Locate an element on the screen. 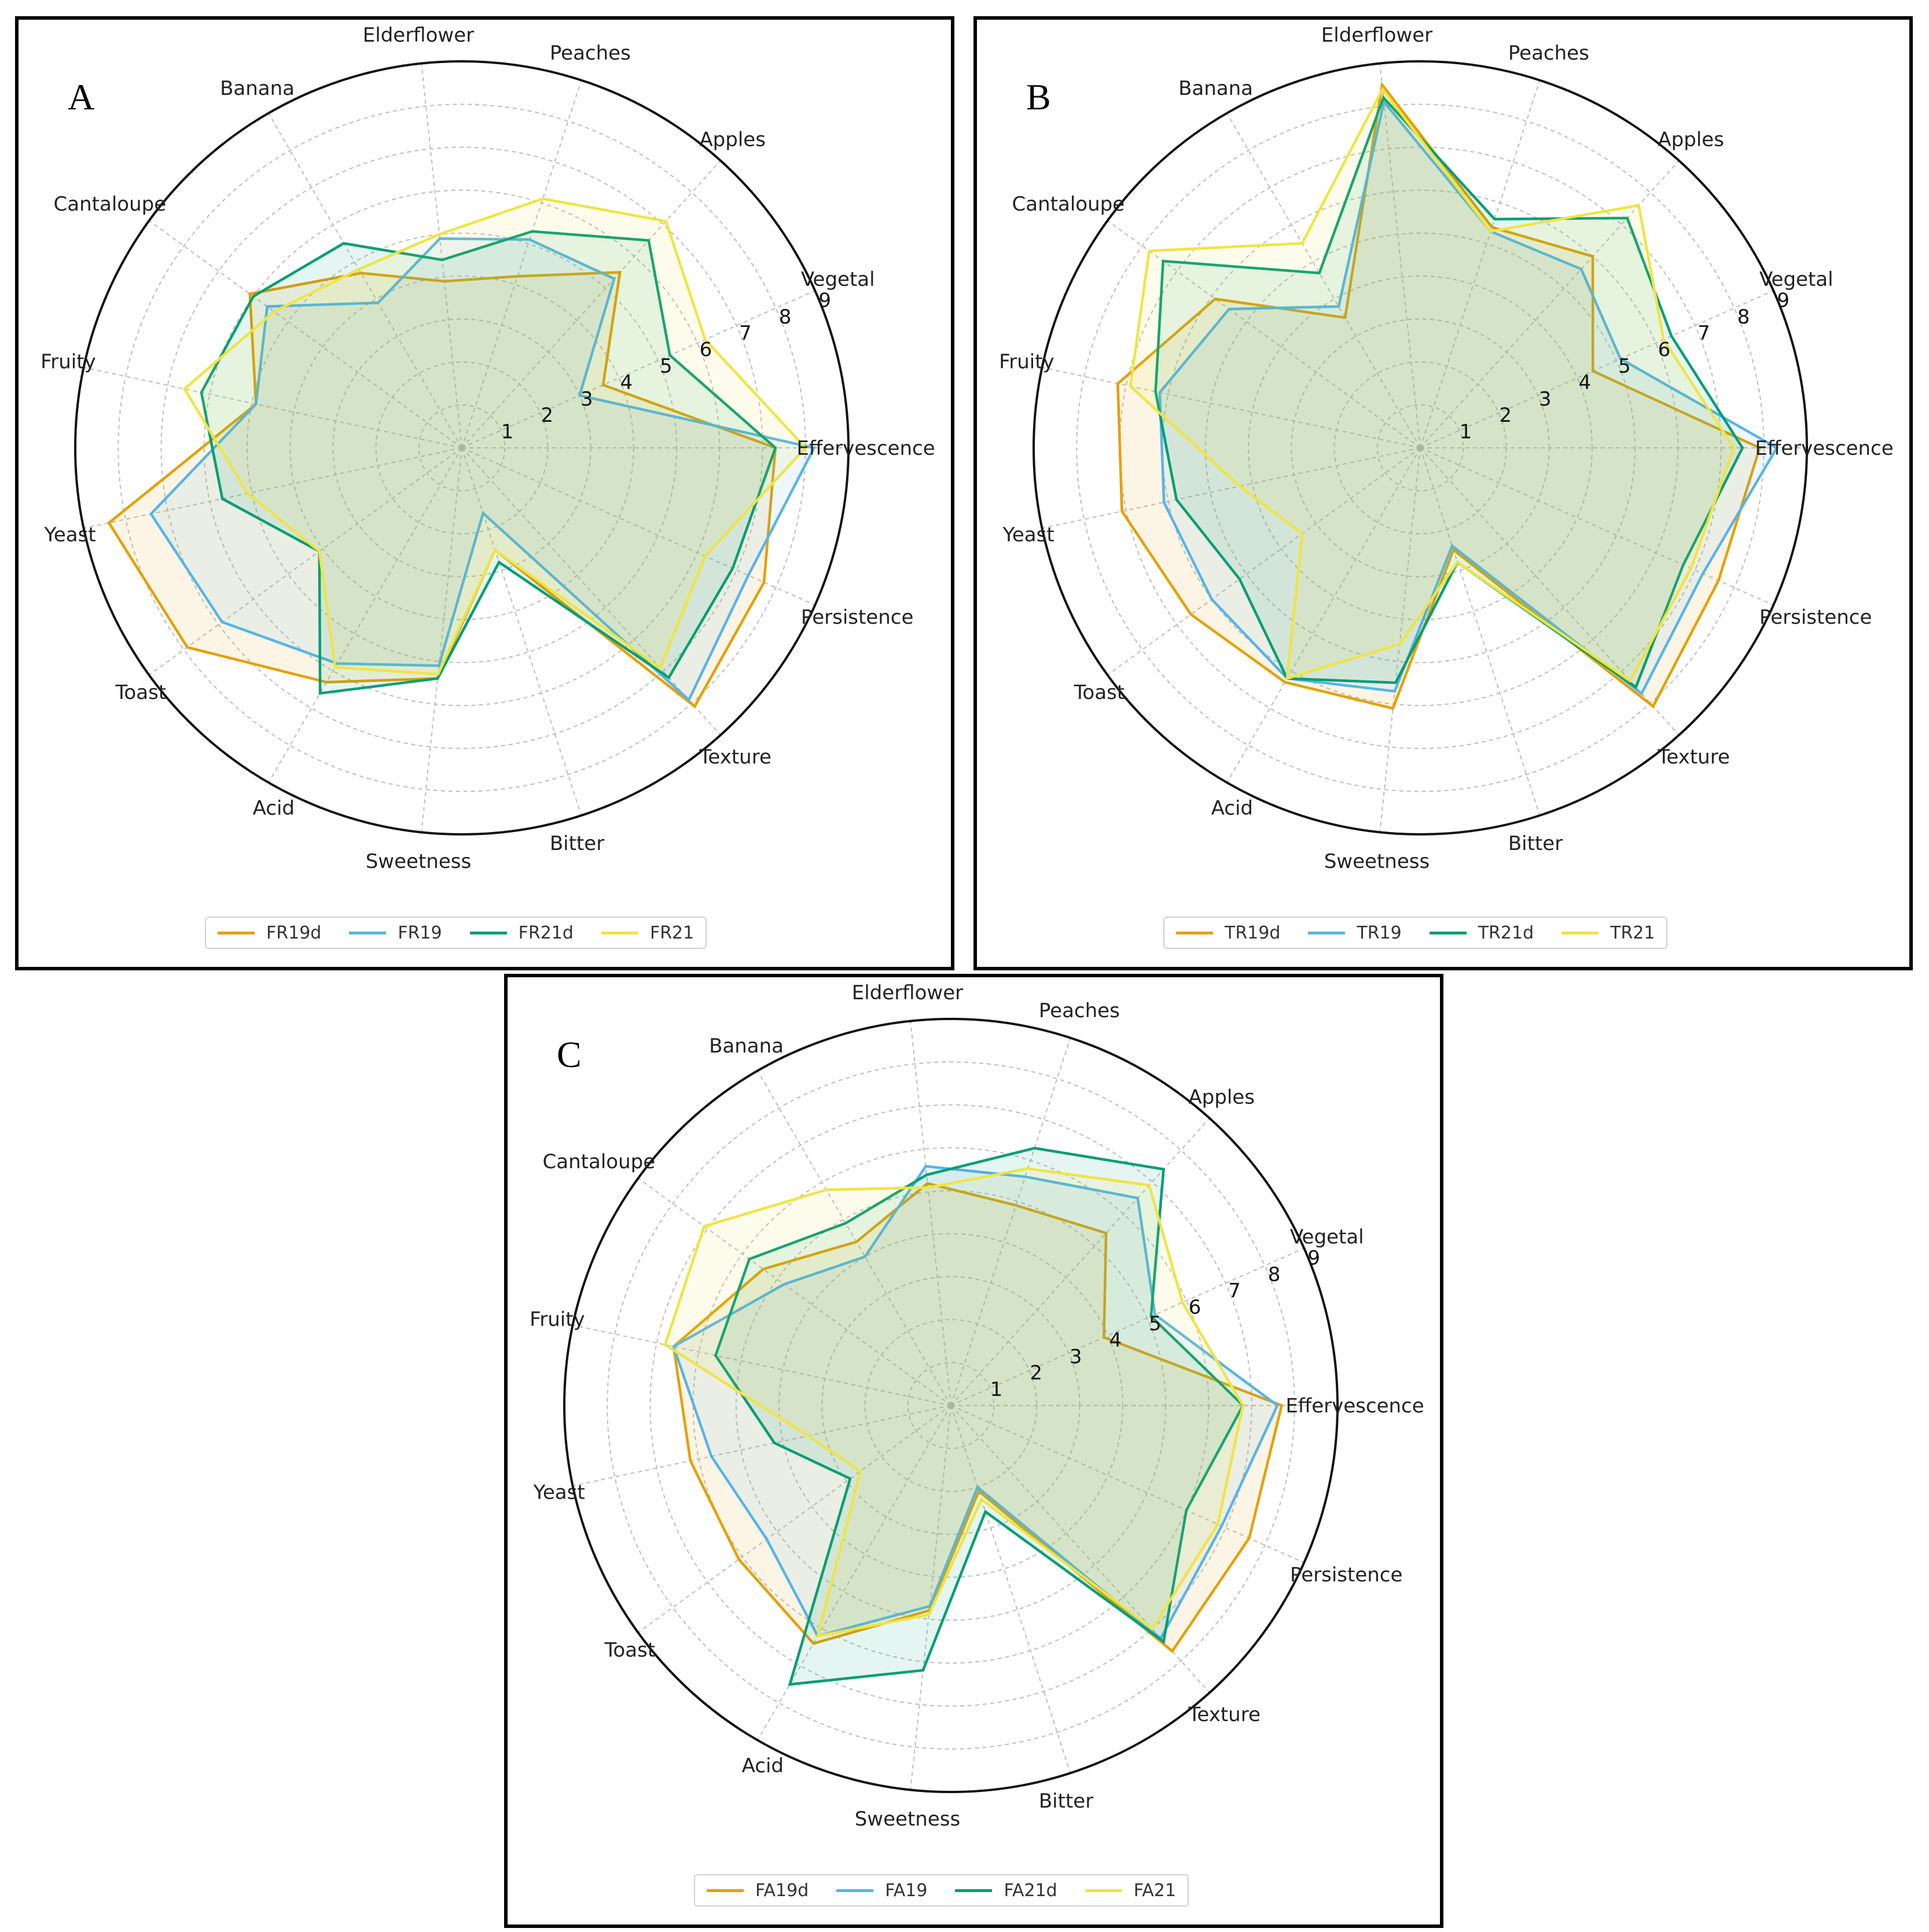  legend-c: FA19d FA19 FA21d FA21 is located at coordinates (941, 1890).